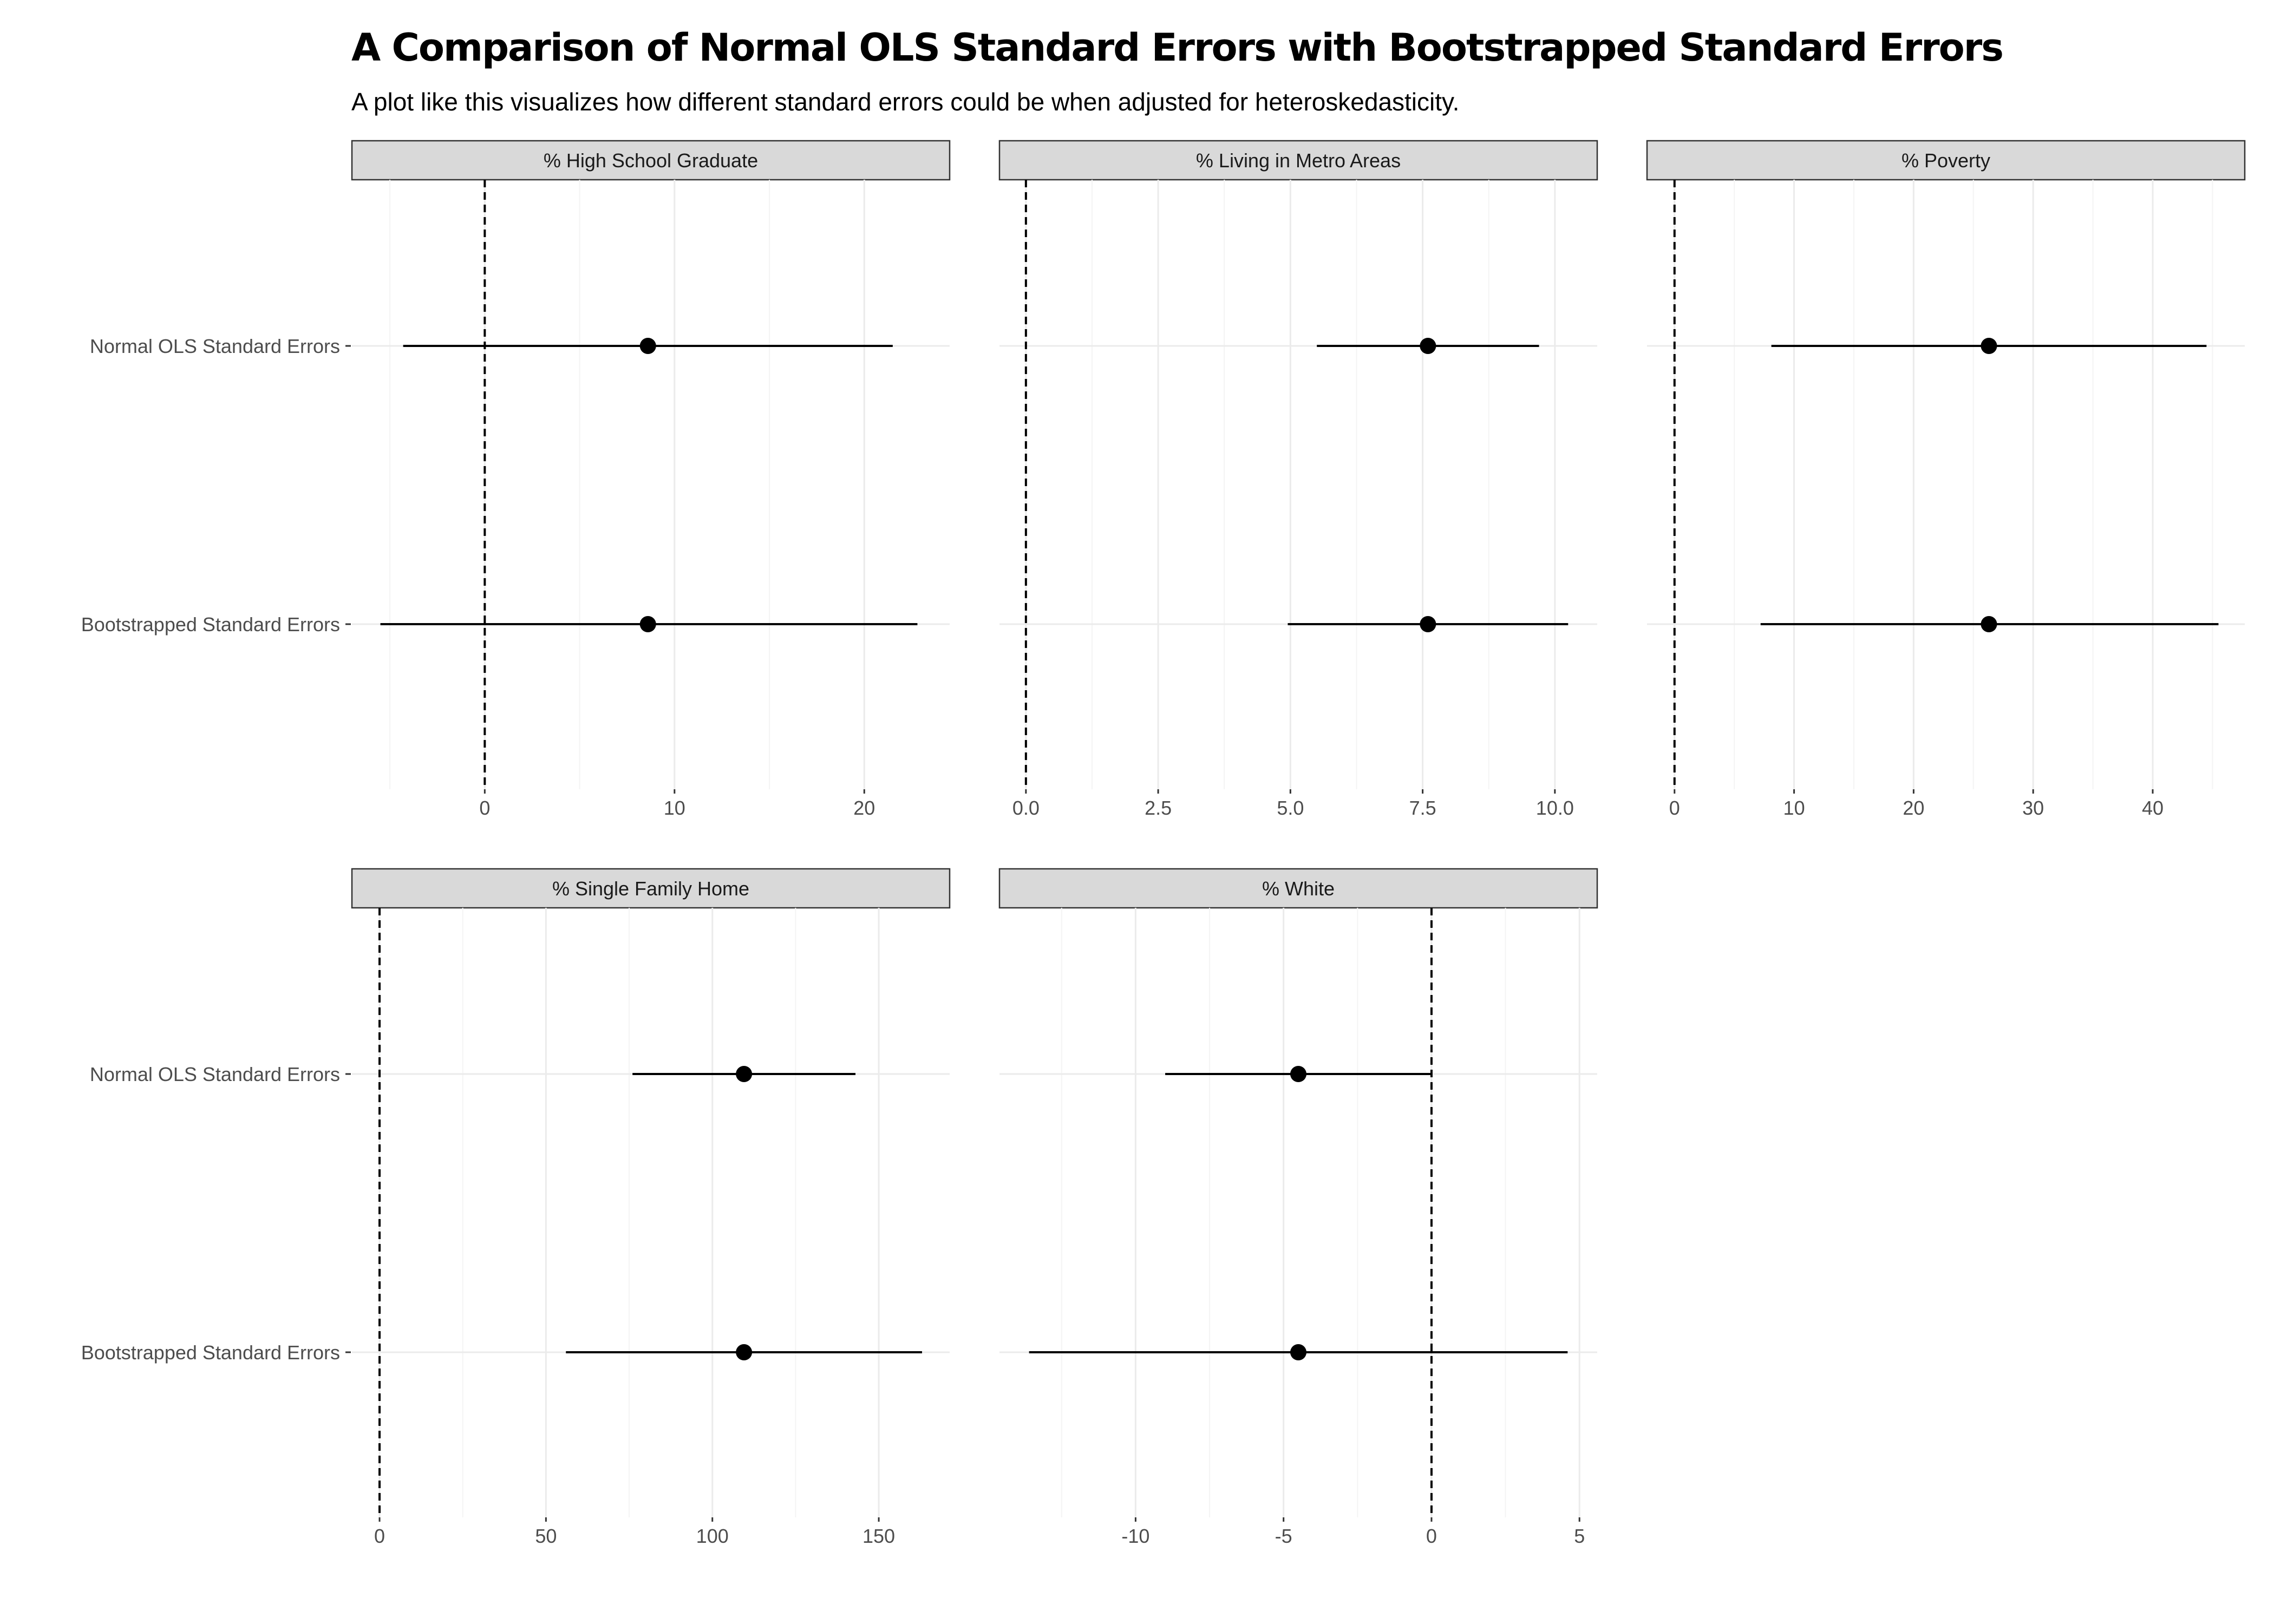  Describe the element at coordinates (546, 1536) in the screenshot. I see `x-tick-label: 50` at that location.